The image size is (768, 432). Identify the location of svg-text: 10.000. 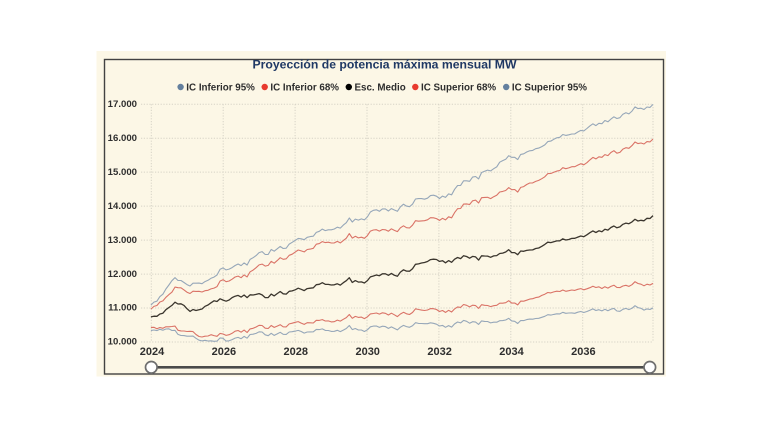
(122, 342).